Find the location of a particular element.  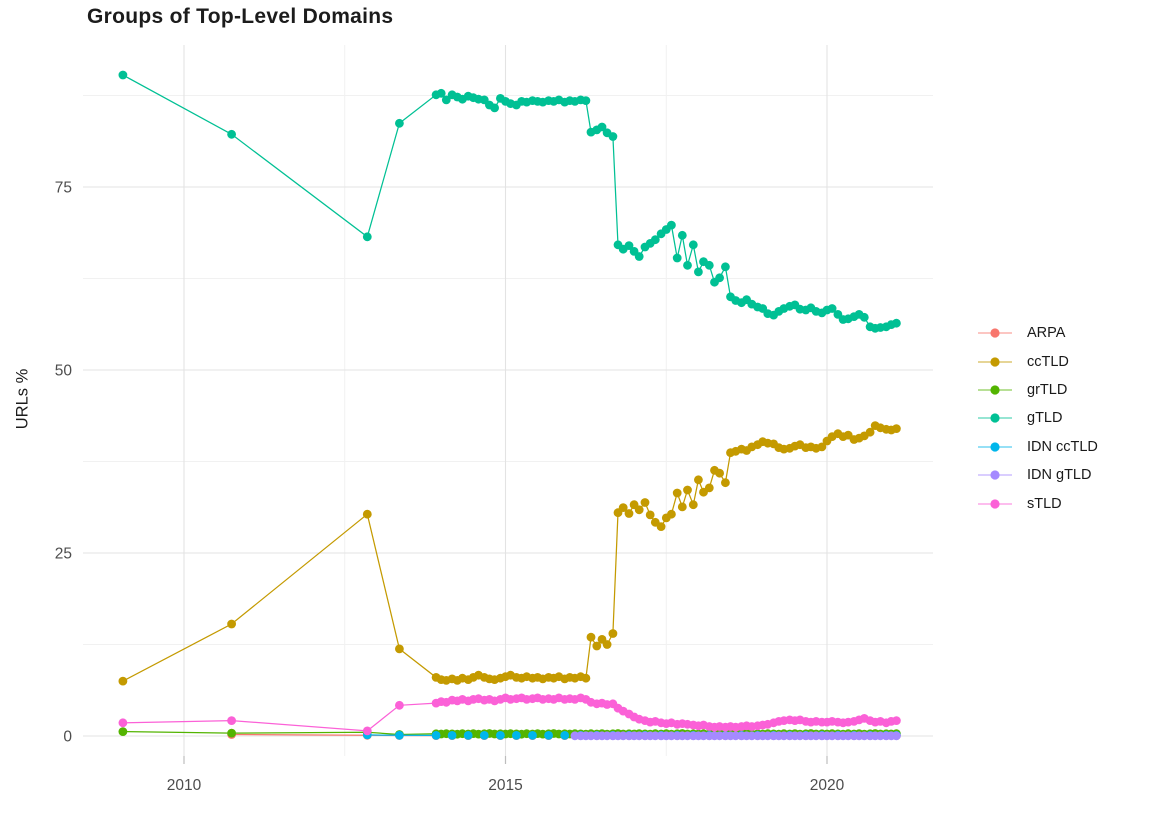

legend-item-IDN-ccTLD: IDN ccTLD is located at coordinates (1037, 447).